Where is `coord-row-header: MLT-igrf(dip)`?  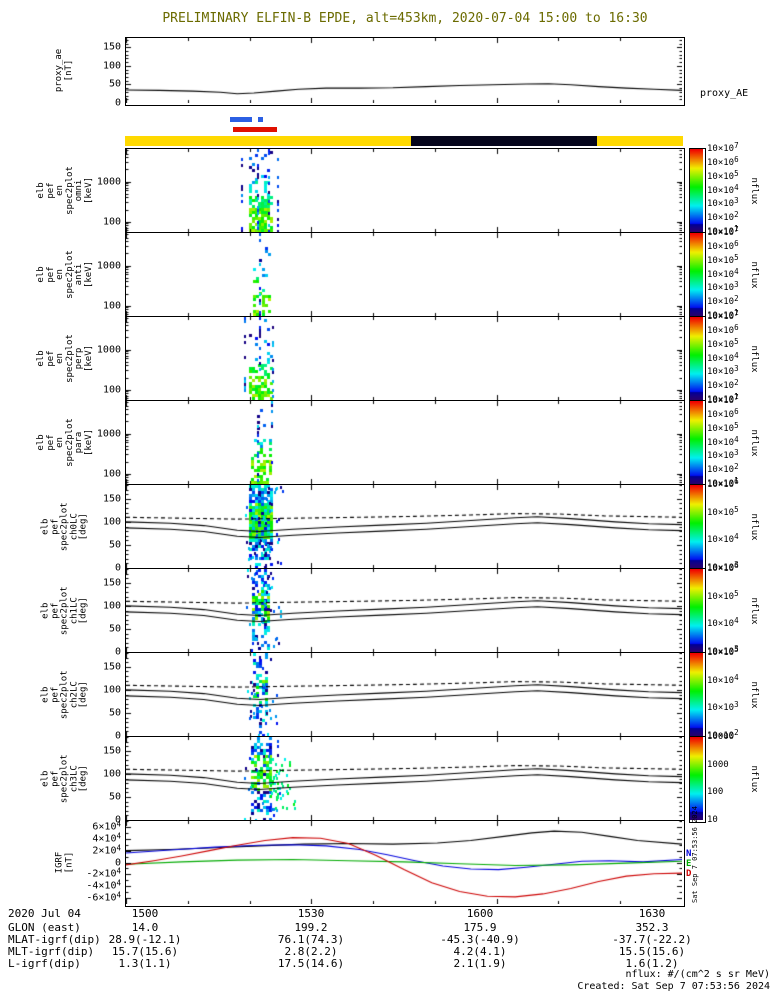 coord-row-header: MLT-igrf(dip) is located at coordinates (51, 951).